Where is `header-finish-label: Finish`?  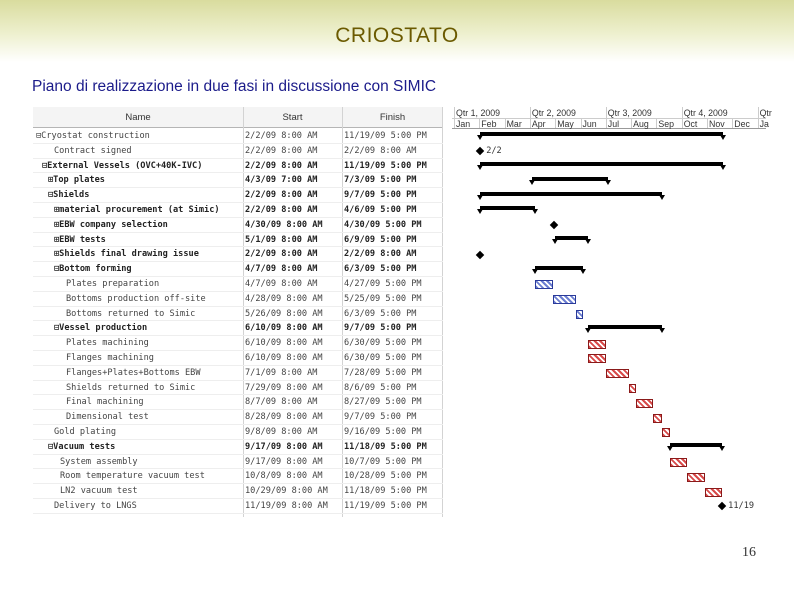 header-finish-label: Finish is located at coordinates (392, 117).